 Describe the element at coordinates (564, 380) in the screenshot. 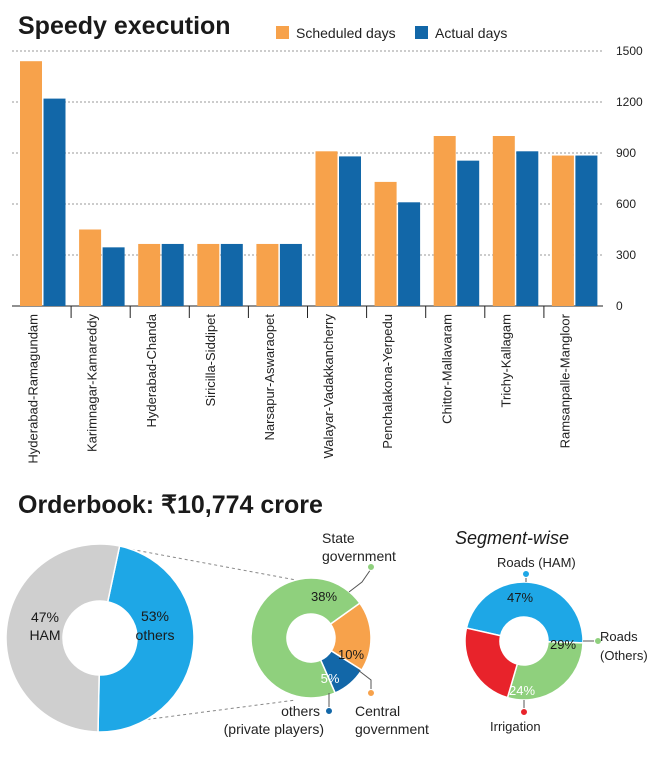

I see `x-category-label: Ramsanpalle-Mangloor` at that location.